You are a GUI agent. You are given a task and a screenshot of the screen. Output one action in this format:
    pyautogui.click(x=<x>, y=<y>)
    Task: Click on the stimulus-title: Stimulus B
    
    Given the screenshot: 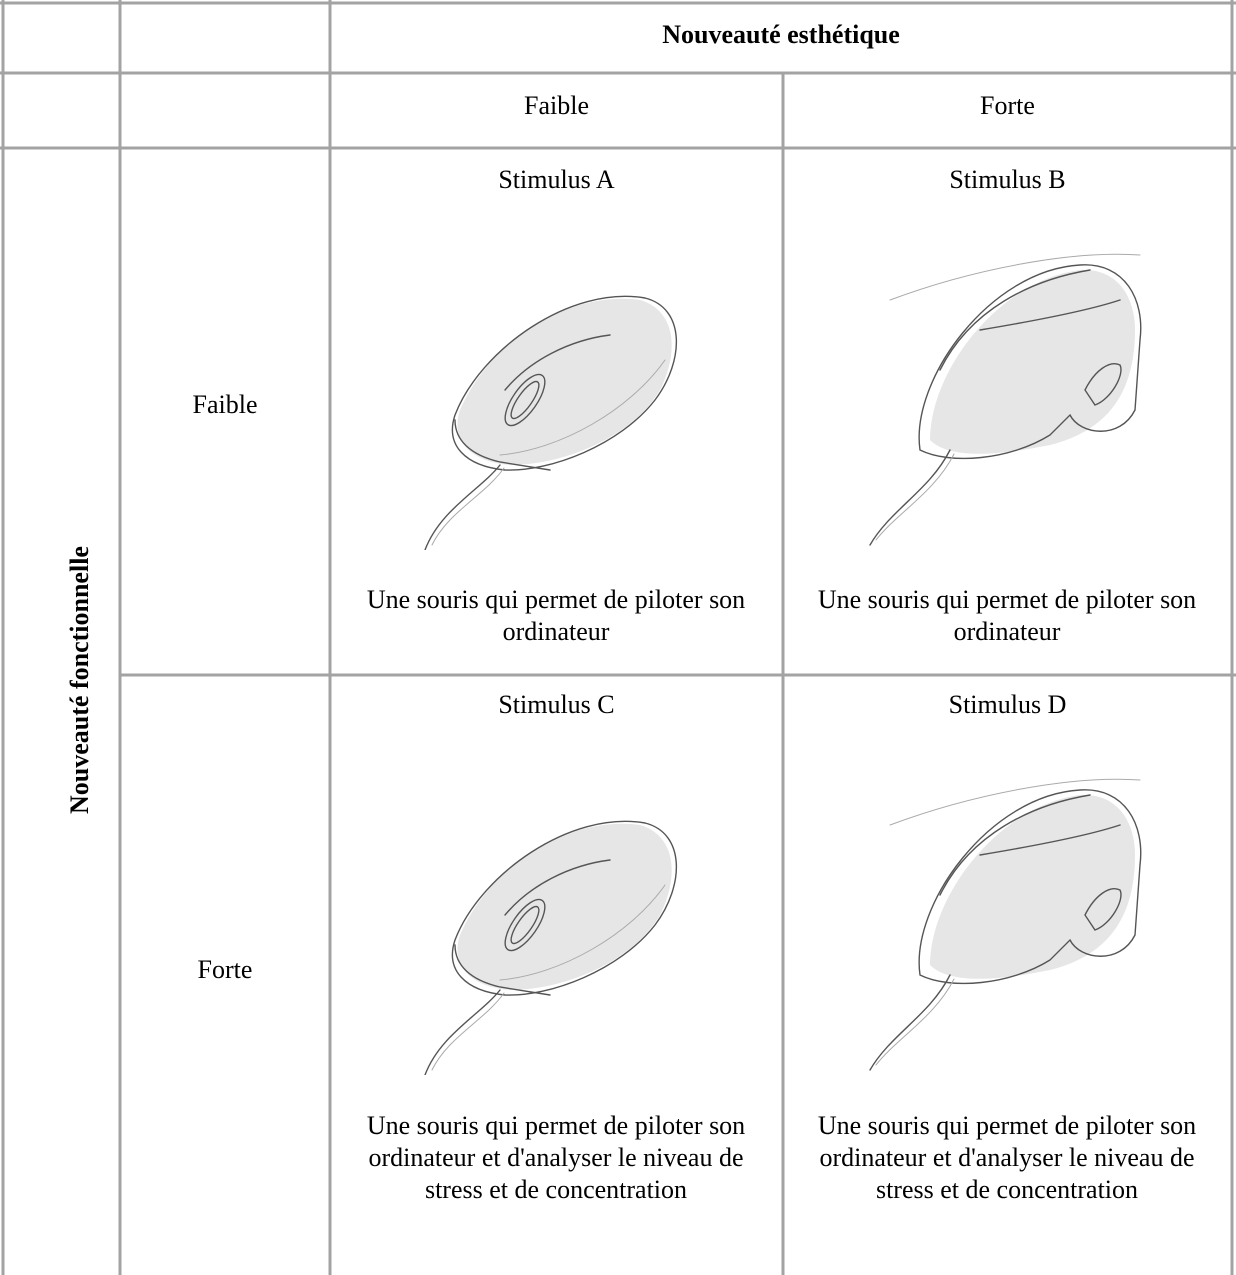 What is the action you would take?
    pyautogui.click(x=1007, y=179)
    